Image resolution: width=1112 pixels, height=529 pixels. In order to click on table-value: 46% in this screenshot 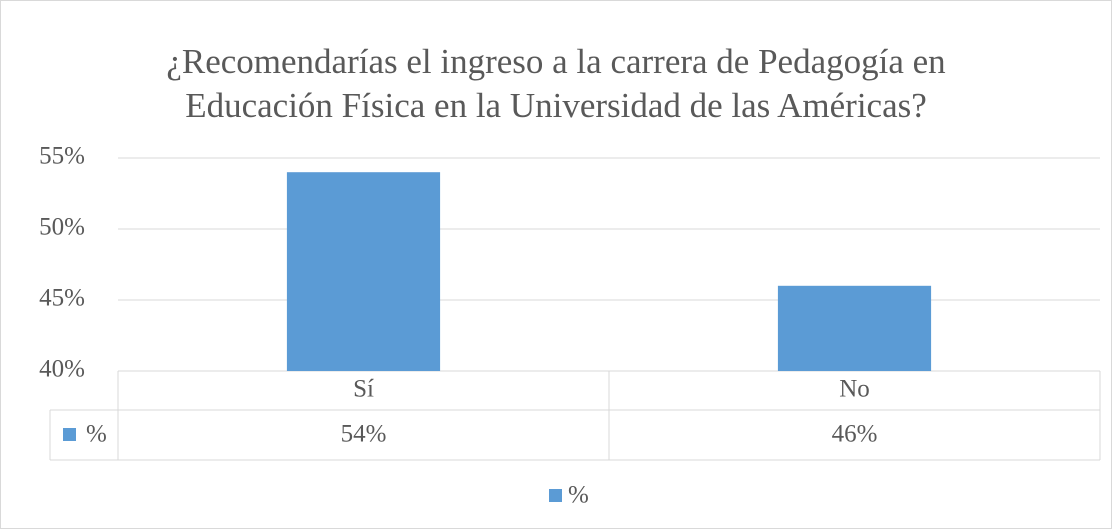, I will do `click(855, 434)`.